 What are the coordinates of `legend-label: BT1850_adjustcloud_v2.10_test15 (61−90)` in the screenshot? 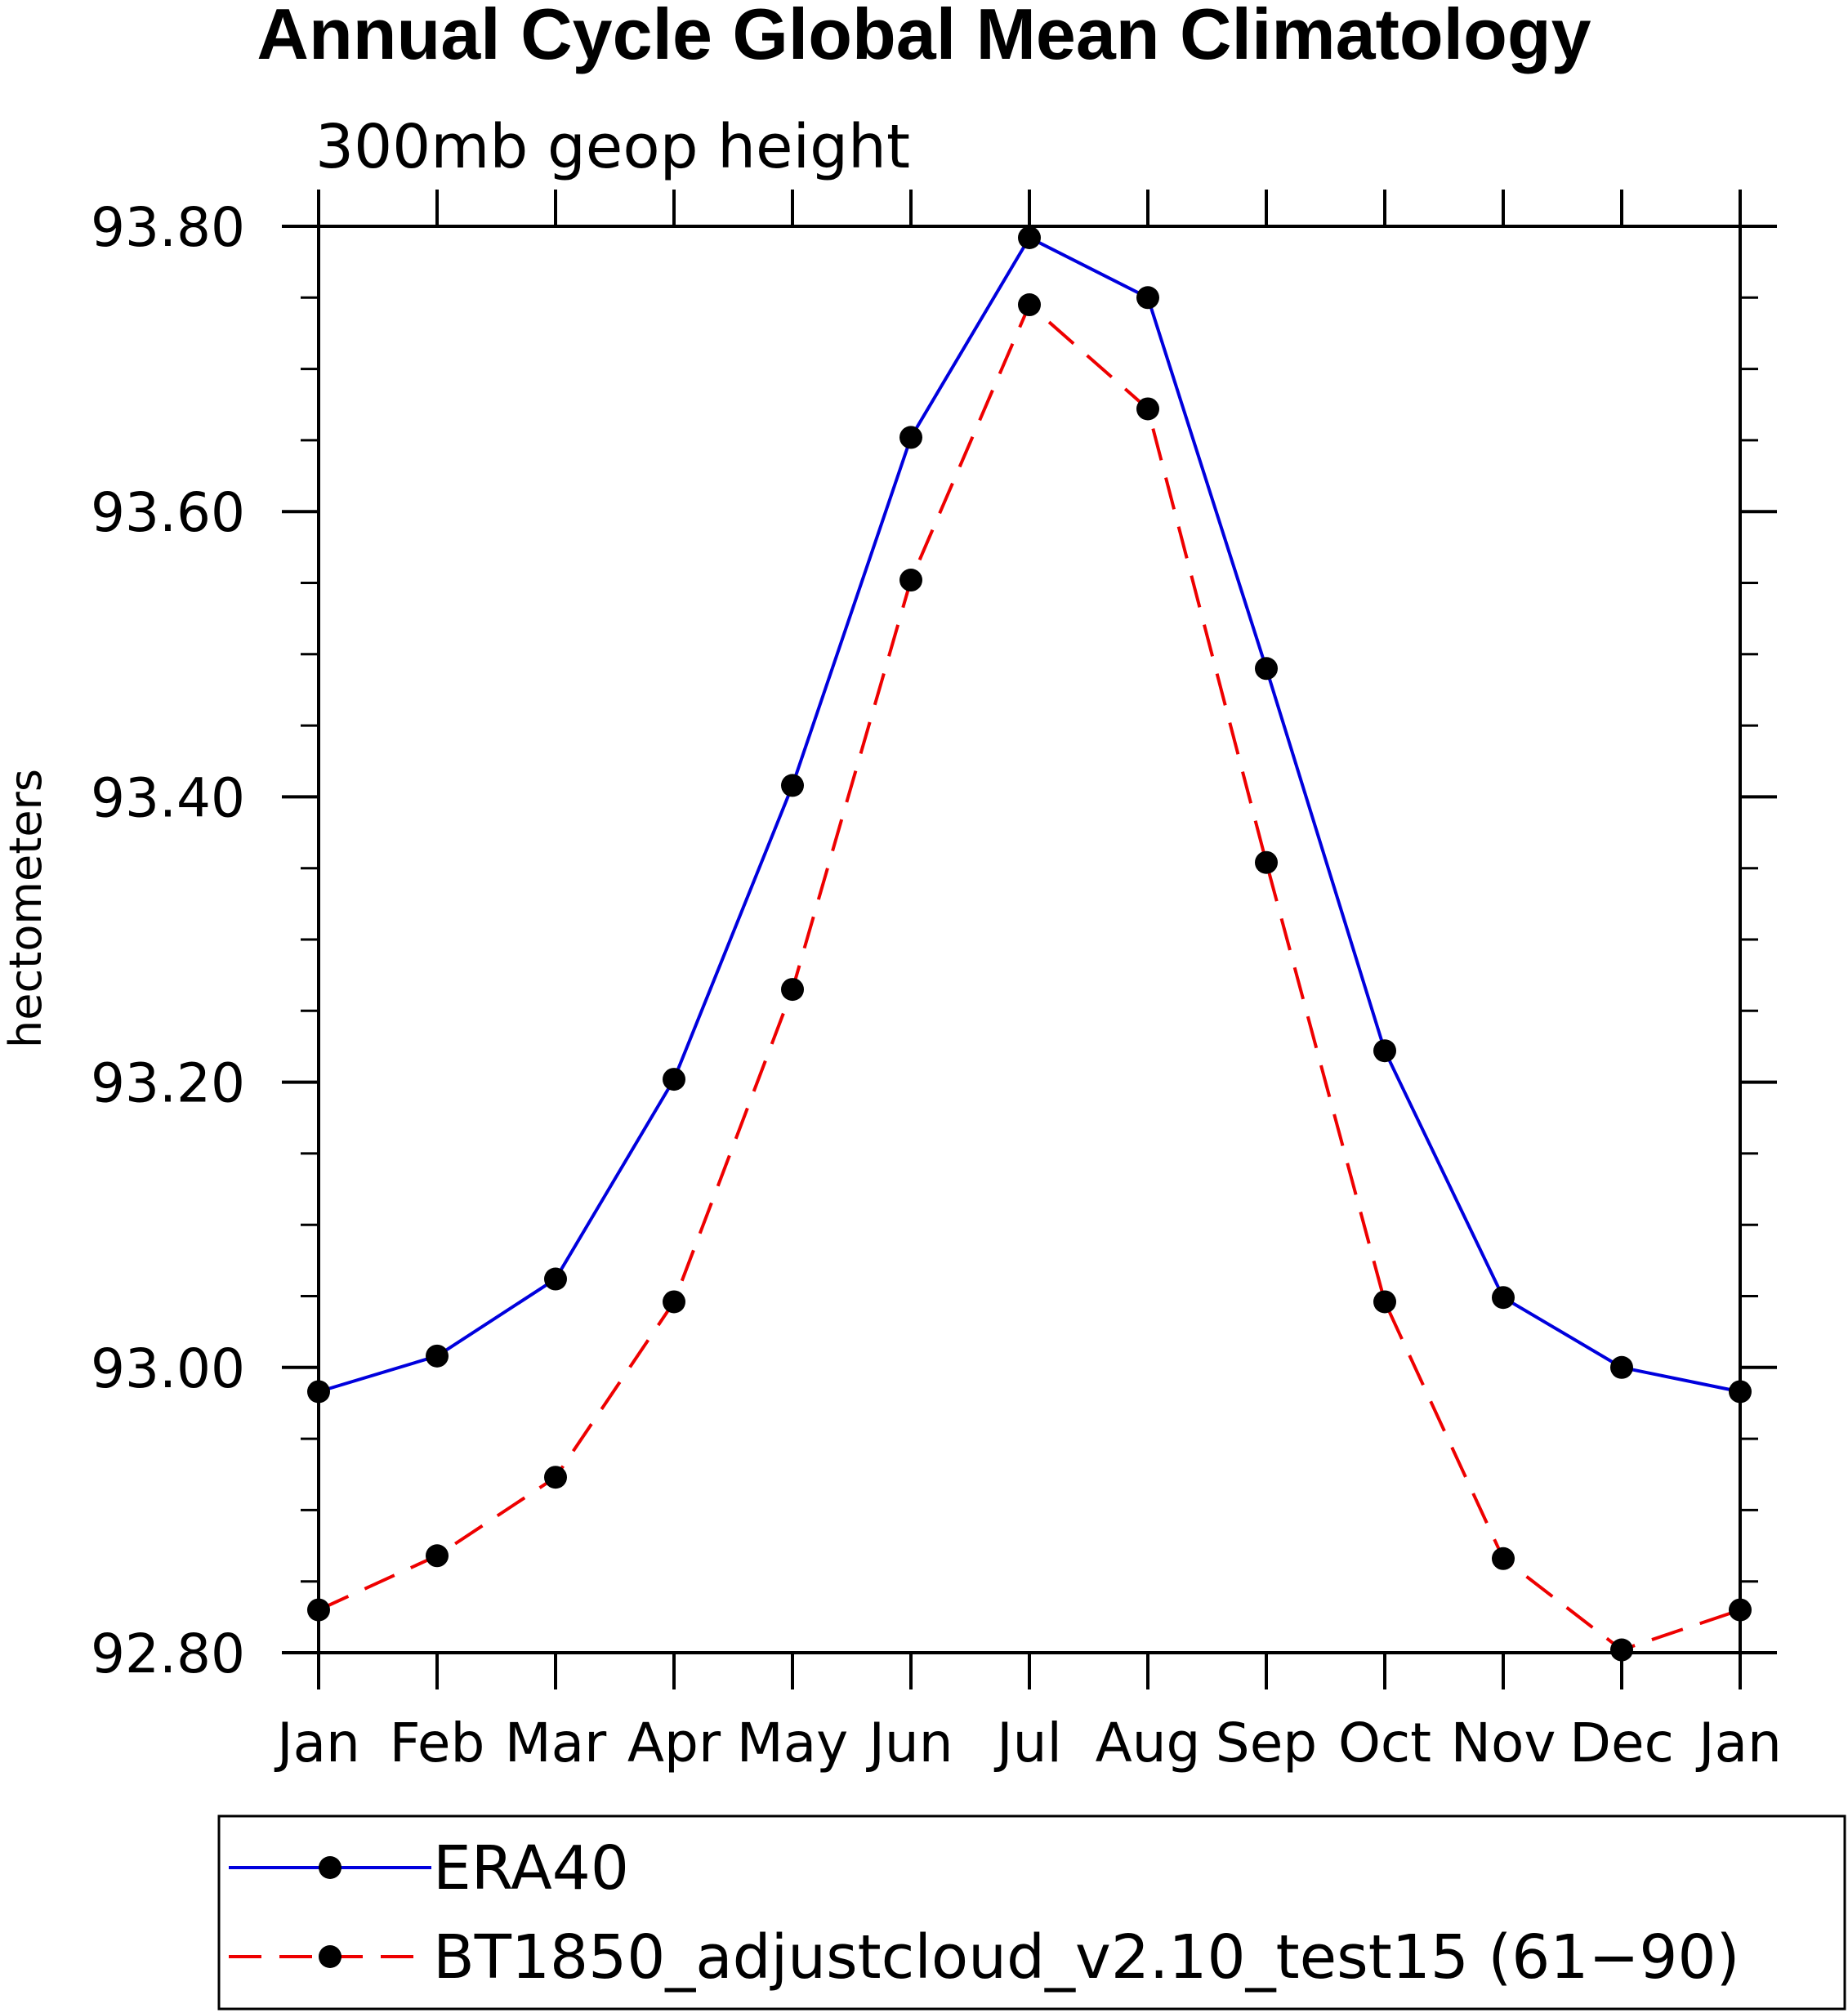 It's located at (1086, 1957).